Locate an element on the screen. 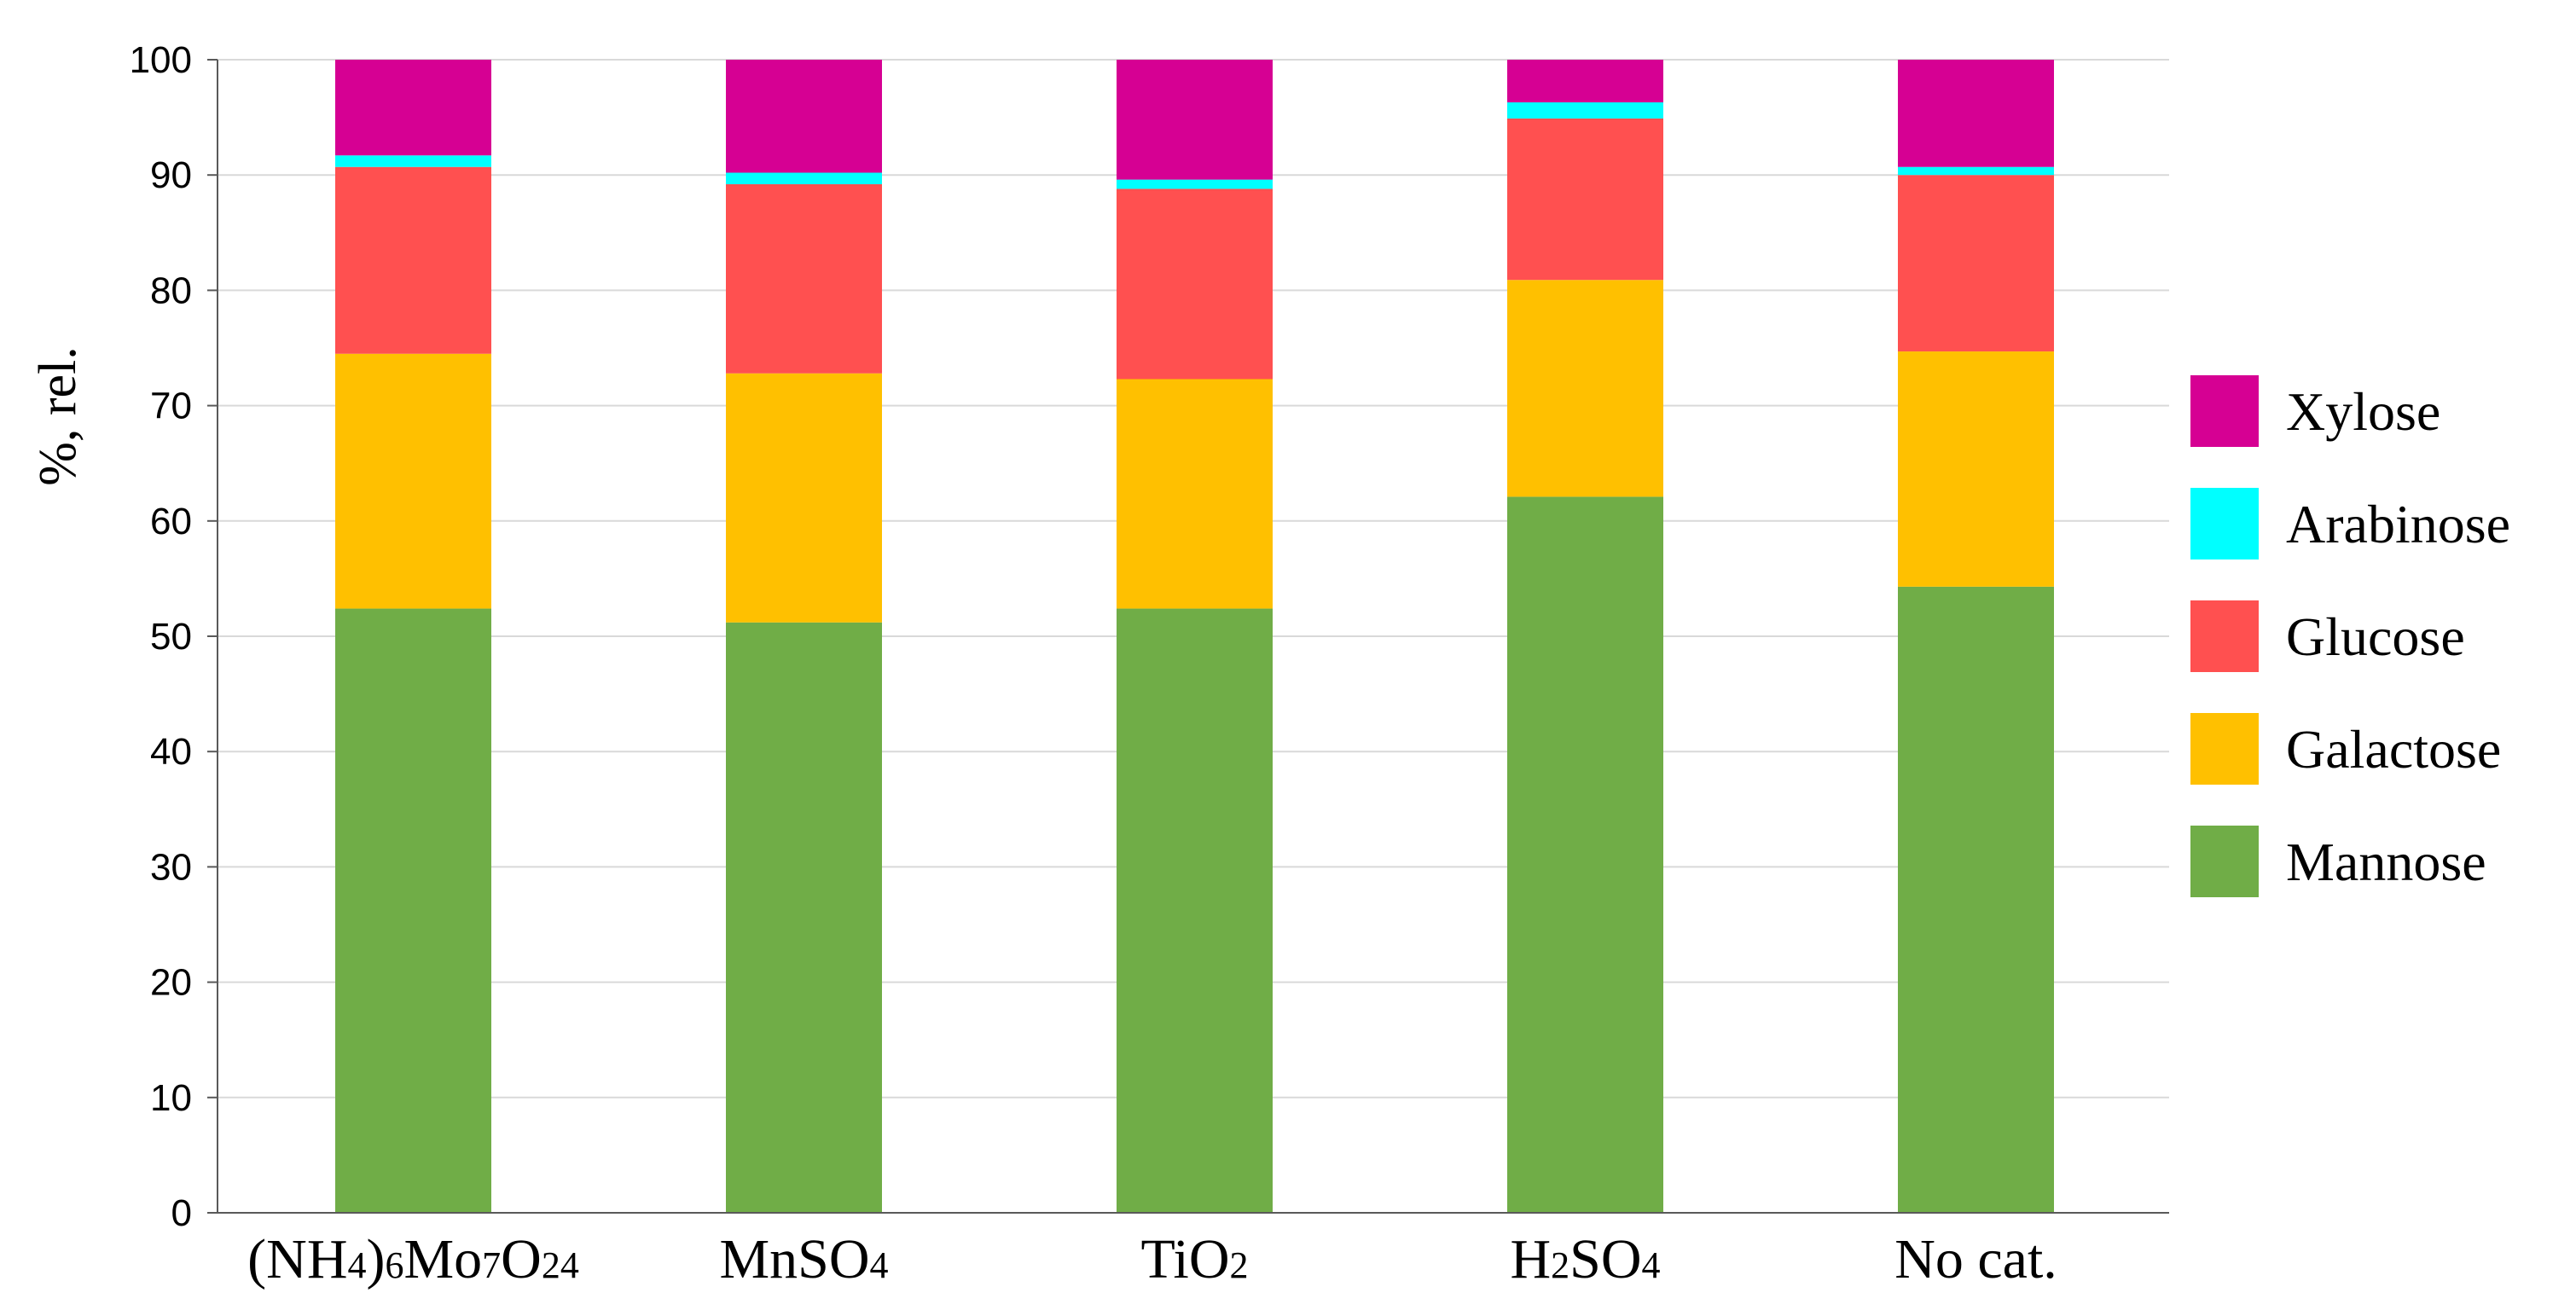  legend-swatch-xylose is located at coordinates (2224, 411).